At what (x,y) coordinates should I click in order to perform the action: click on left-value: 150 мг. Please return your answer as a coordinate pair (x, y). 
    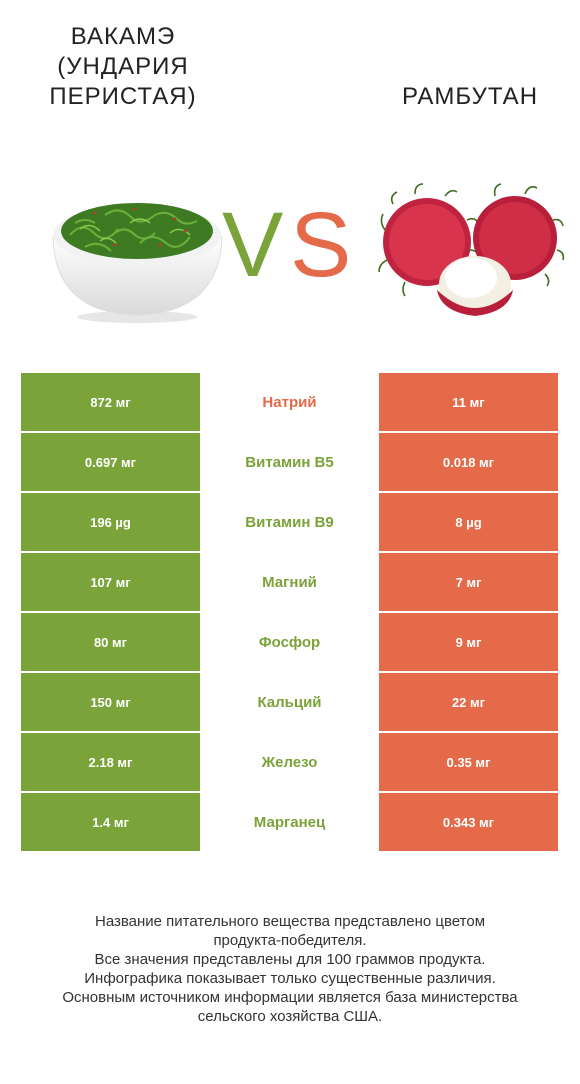
    Looking at the image, I should click on (110, 702).